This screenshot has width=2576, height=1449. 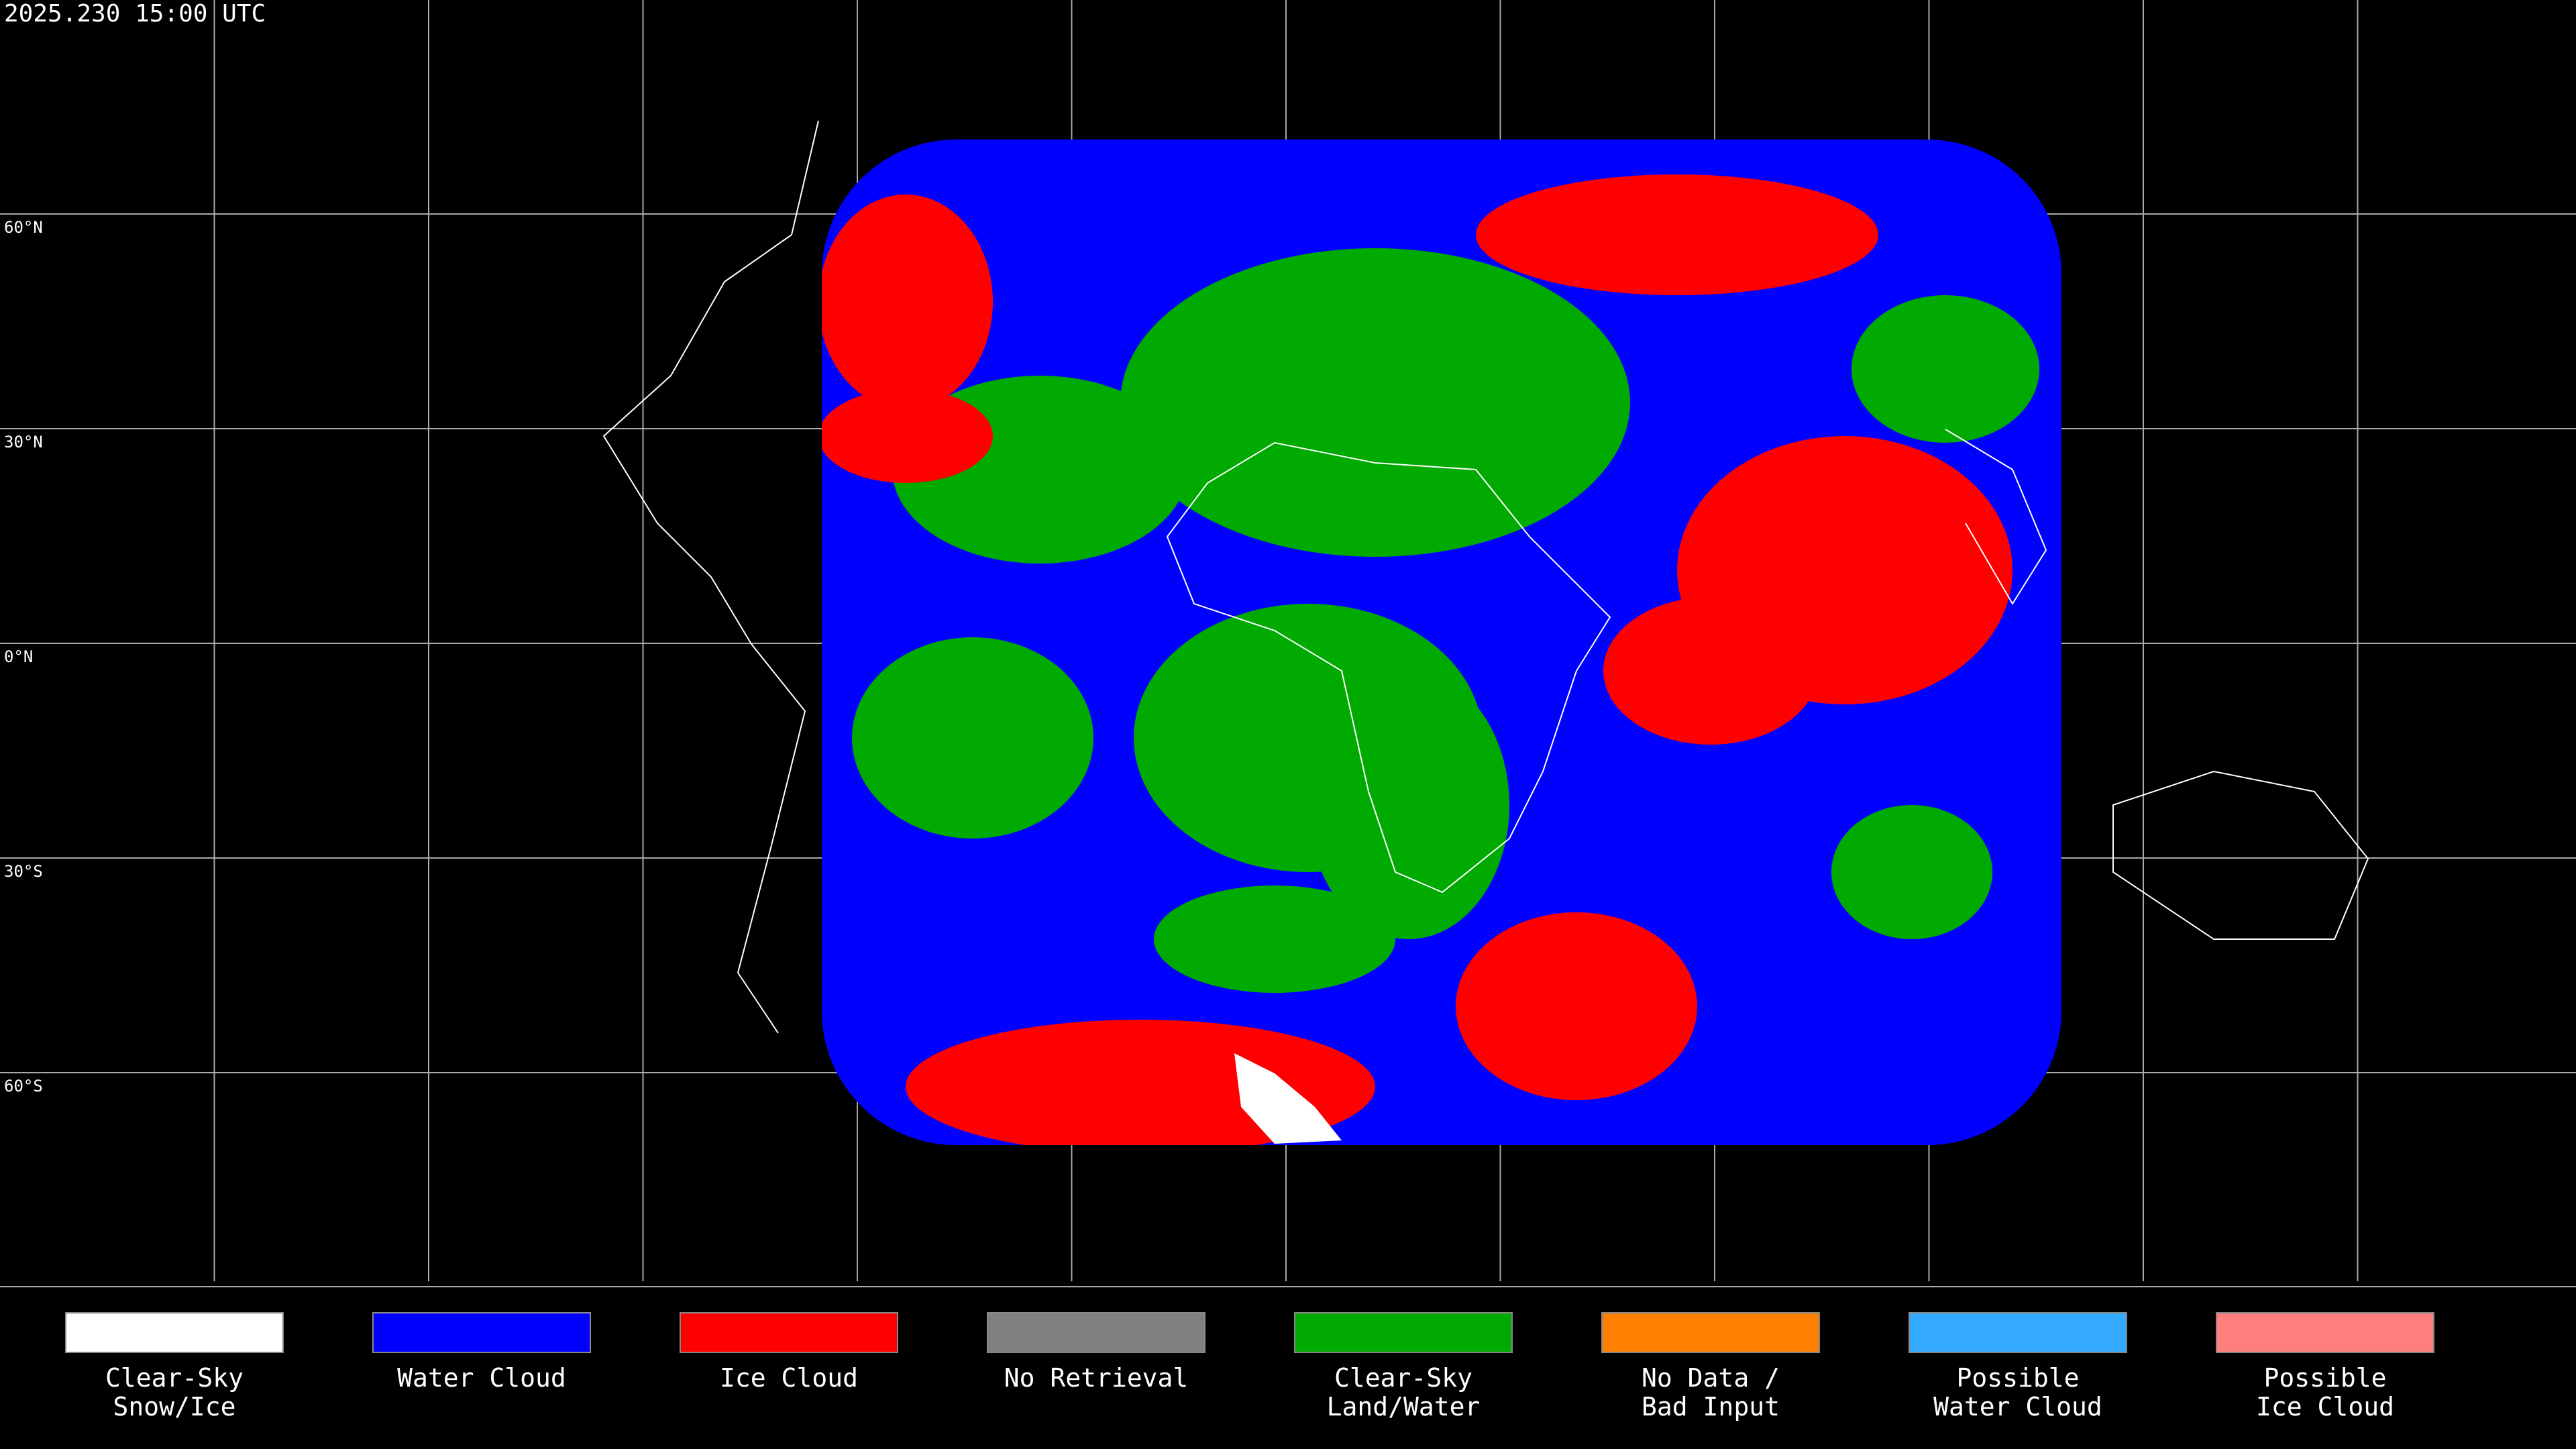 What do you see at coordinates (1711, 1378) in the screenshot?
I see `legend-label: No Data /` at bounding box center [1711, 1378].